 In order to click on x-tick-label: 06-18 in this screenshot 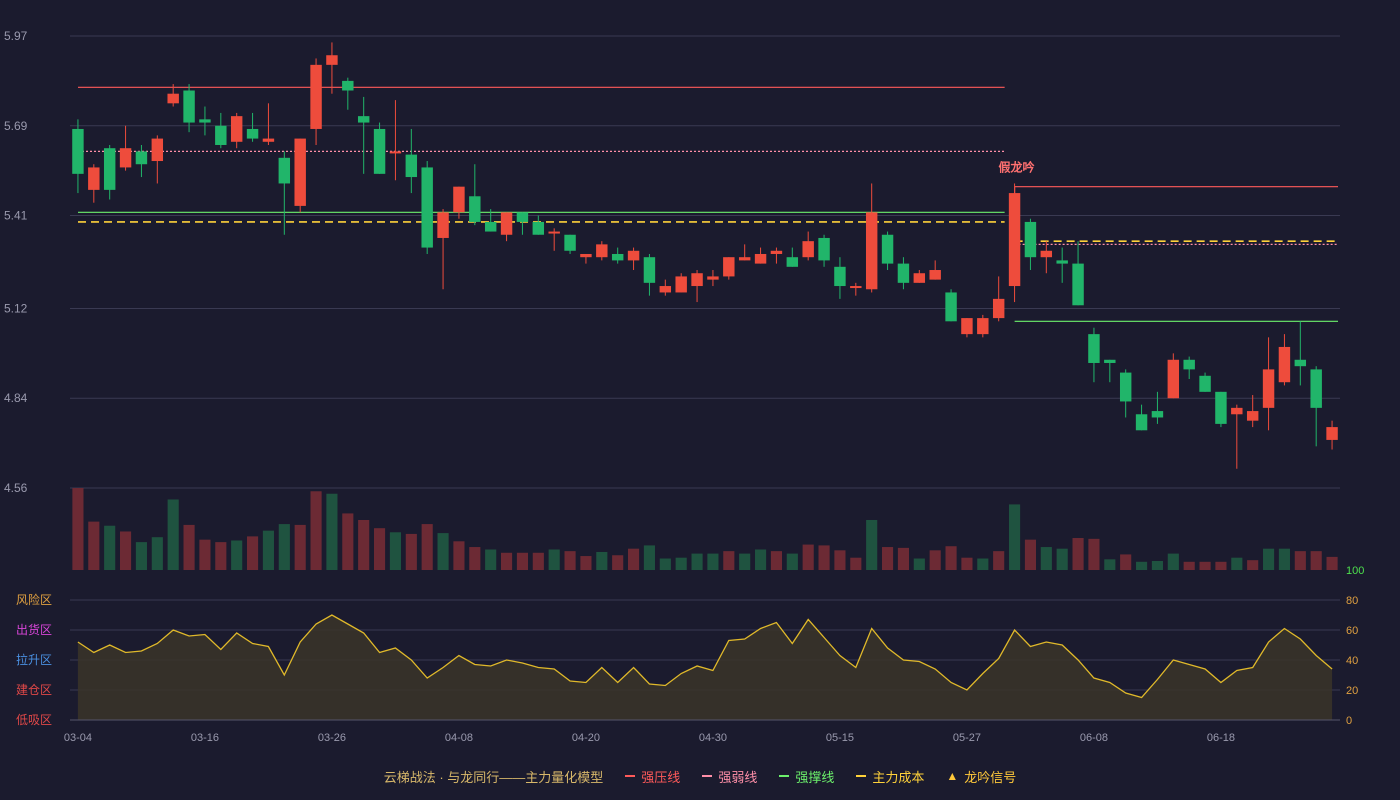, I will do `click(1221, 738)`.